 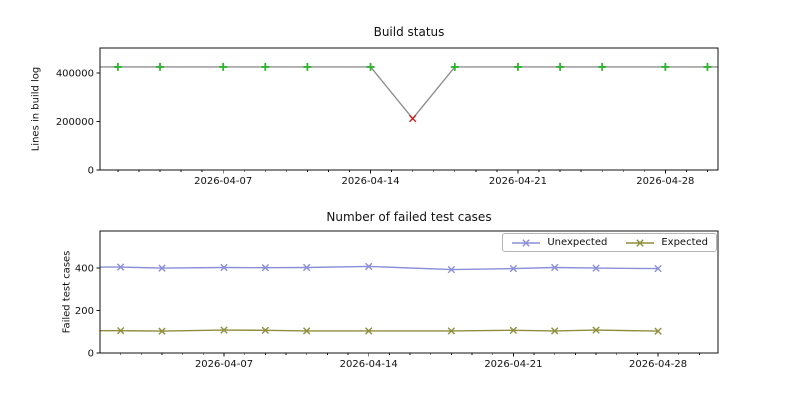 What do you see at coordinates (409, 32) in the screenshot?
I see `build-status-chart-title: Build status` at bounding box center [409, 32].